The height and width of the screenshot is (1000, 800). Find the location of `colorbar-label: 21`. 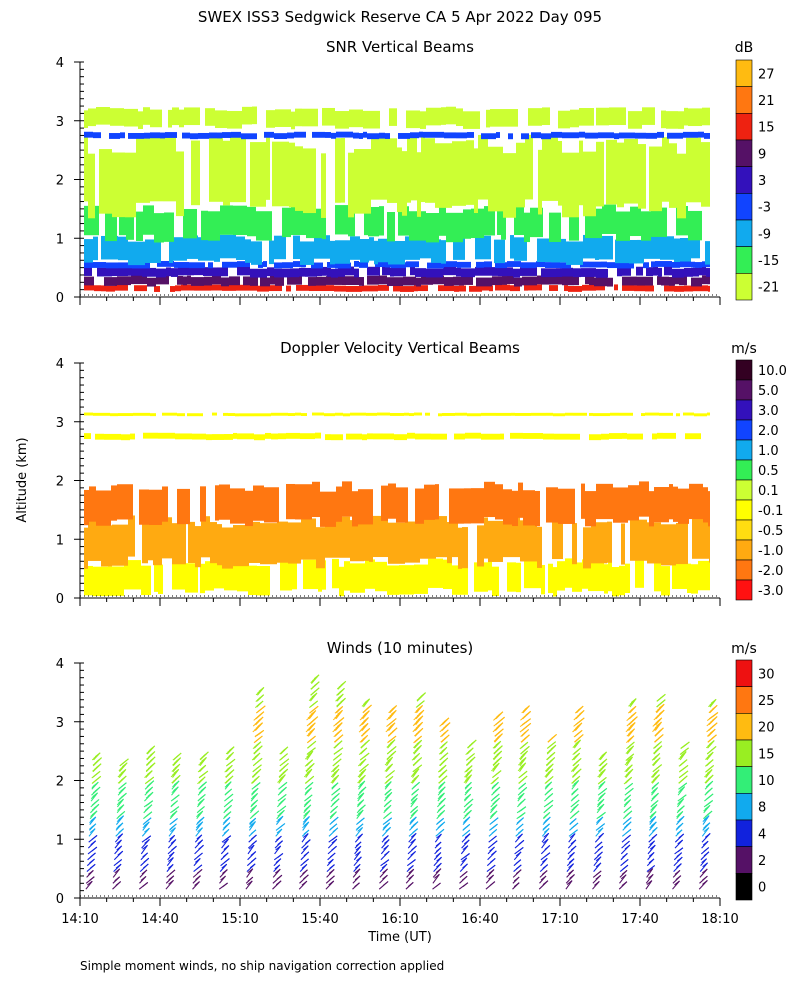

colorbar-label: 21 is located at coordinates (766, 101).